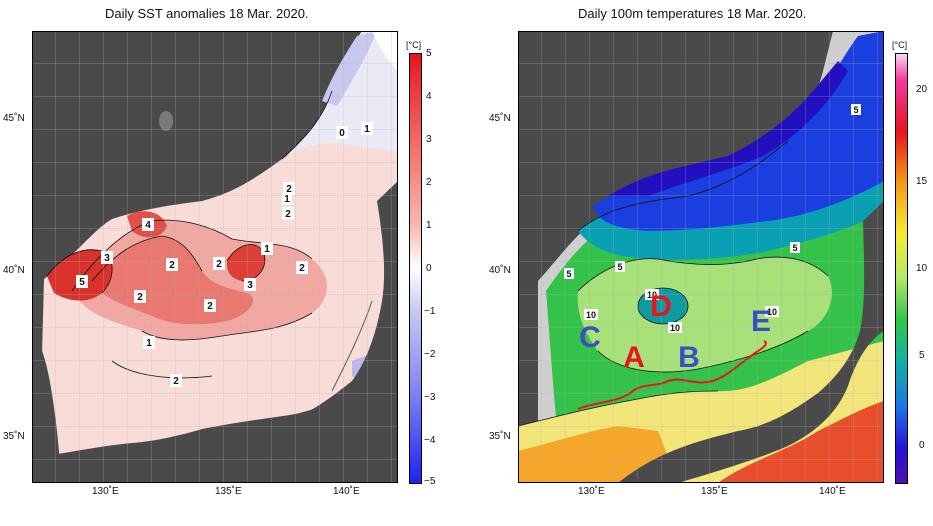 This screenshot has height=526, width=933. I want to click on region-label-d: D, so click(661, 306).